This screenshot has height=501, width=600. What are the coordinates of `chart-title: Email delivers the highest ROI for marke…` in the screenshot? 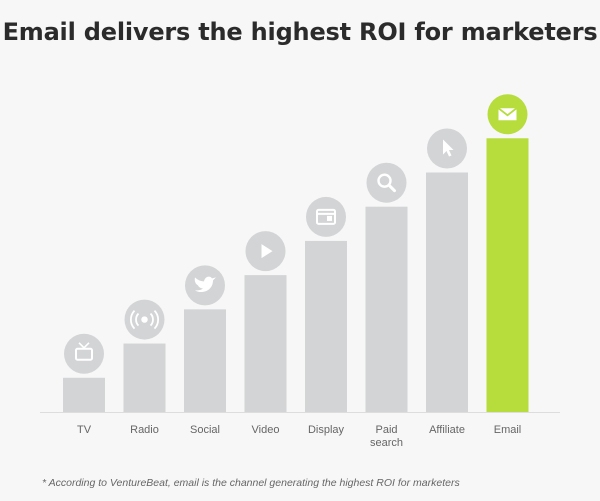 It's located at (300, 32).